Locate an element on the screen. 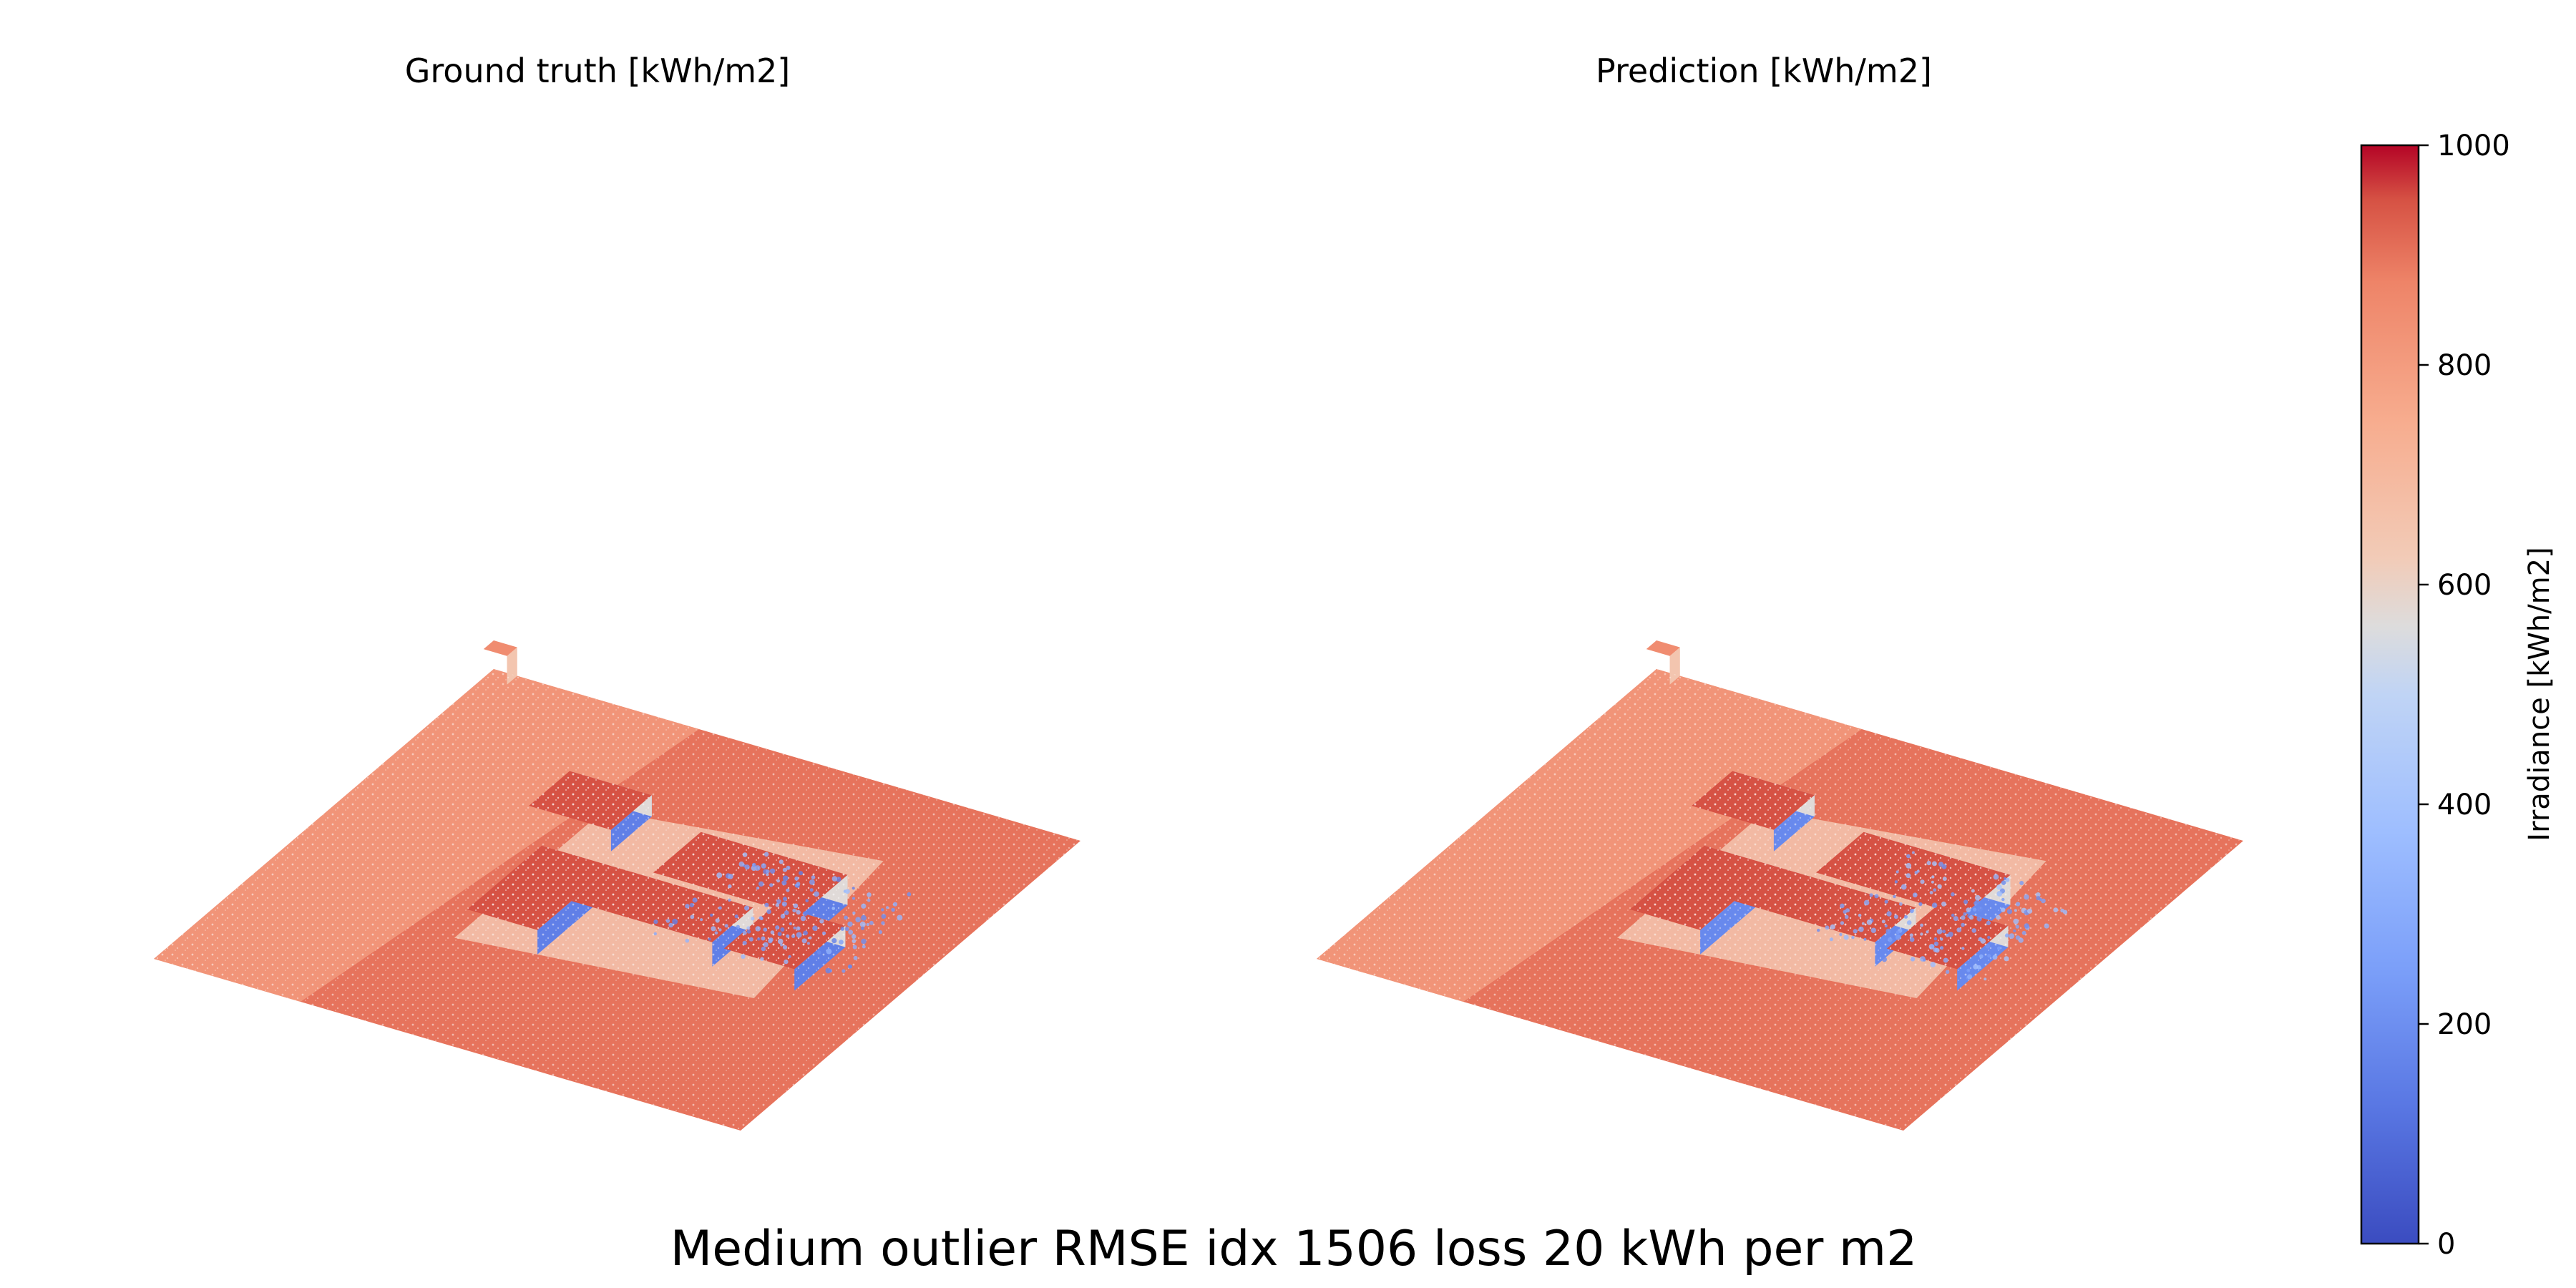  corner-post-top is located at coordinates (1663, 648).